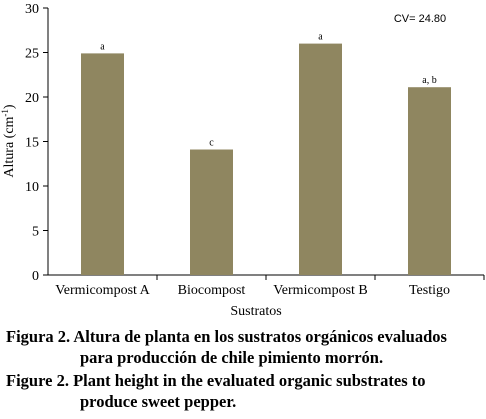 Image resolution: width=486 pixels, height=419 pixels. Describe the element at coordinates (32, 54) in the screenshot. I see `y-tick-label: 25` at that location.